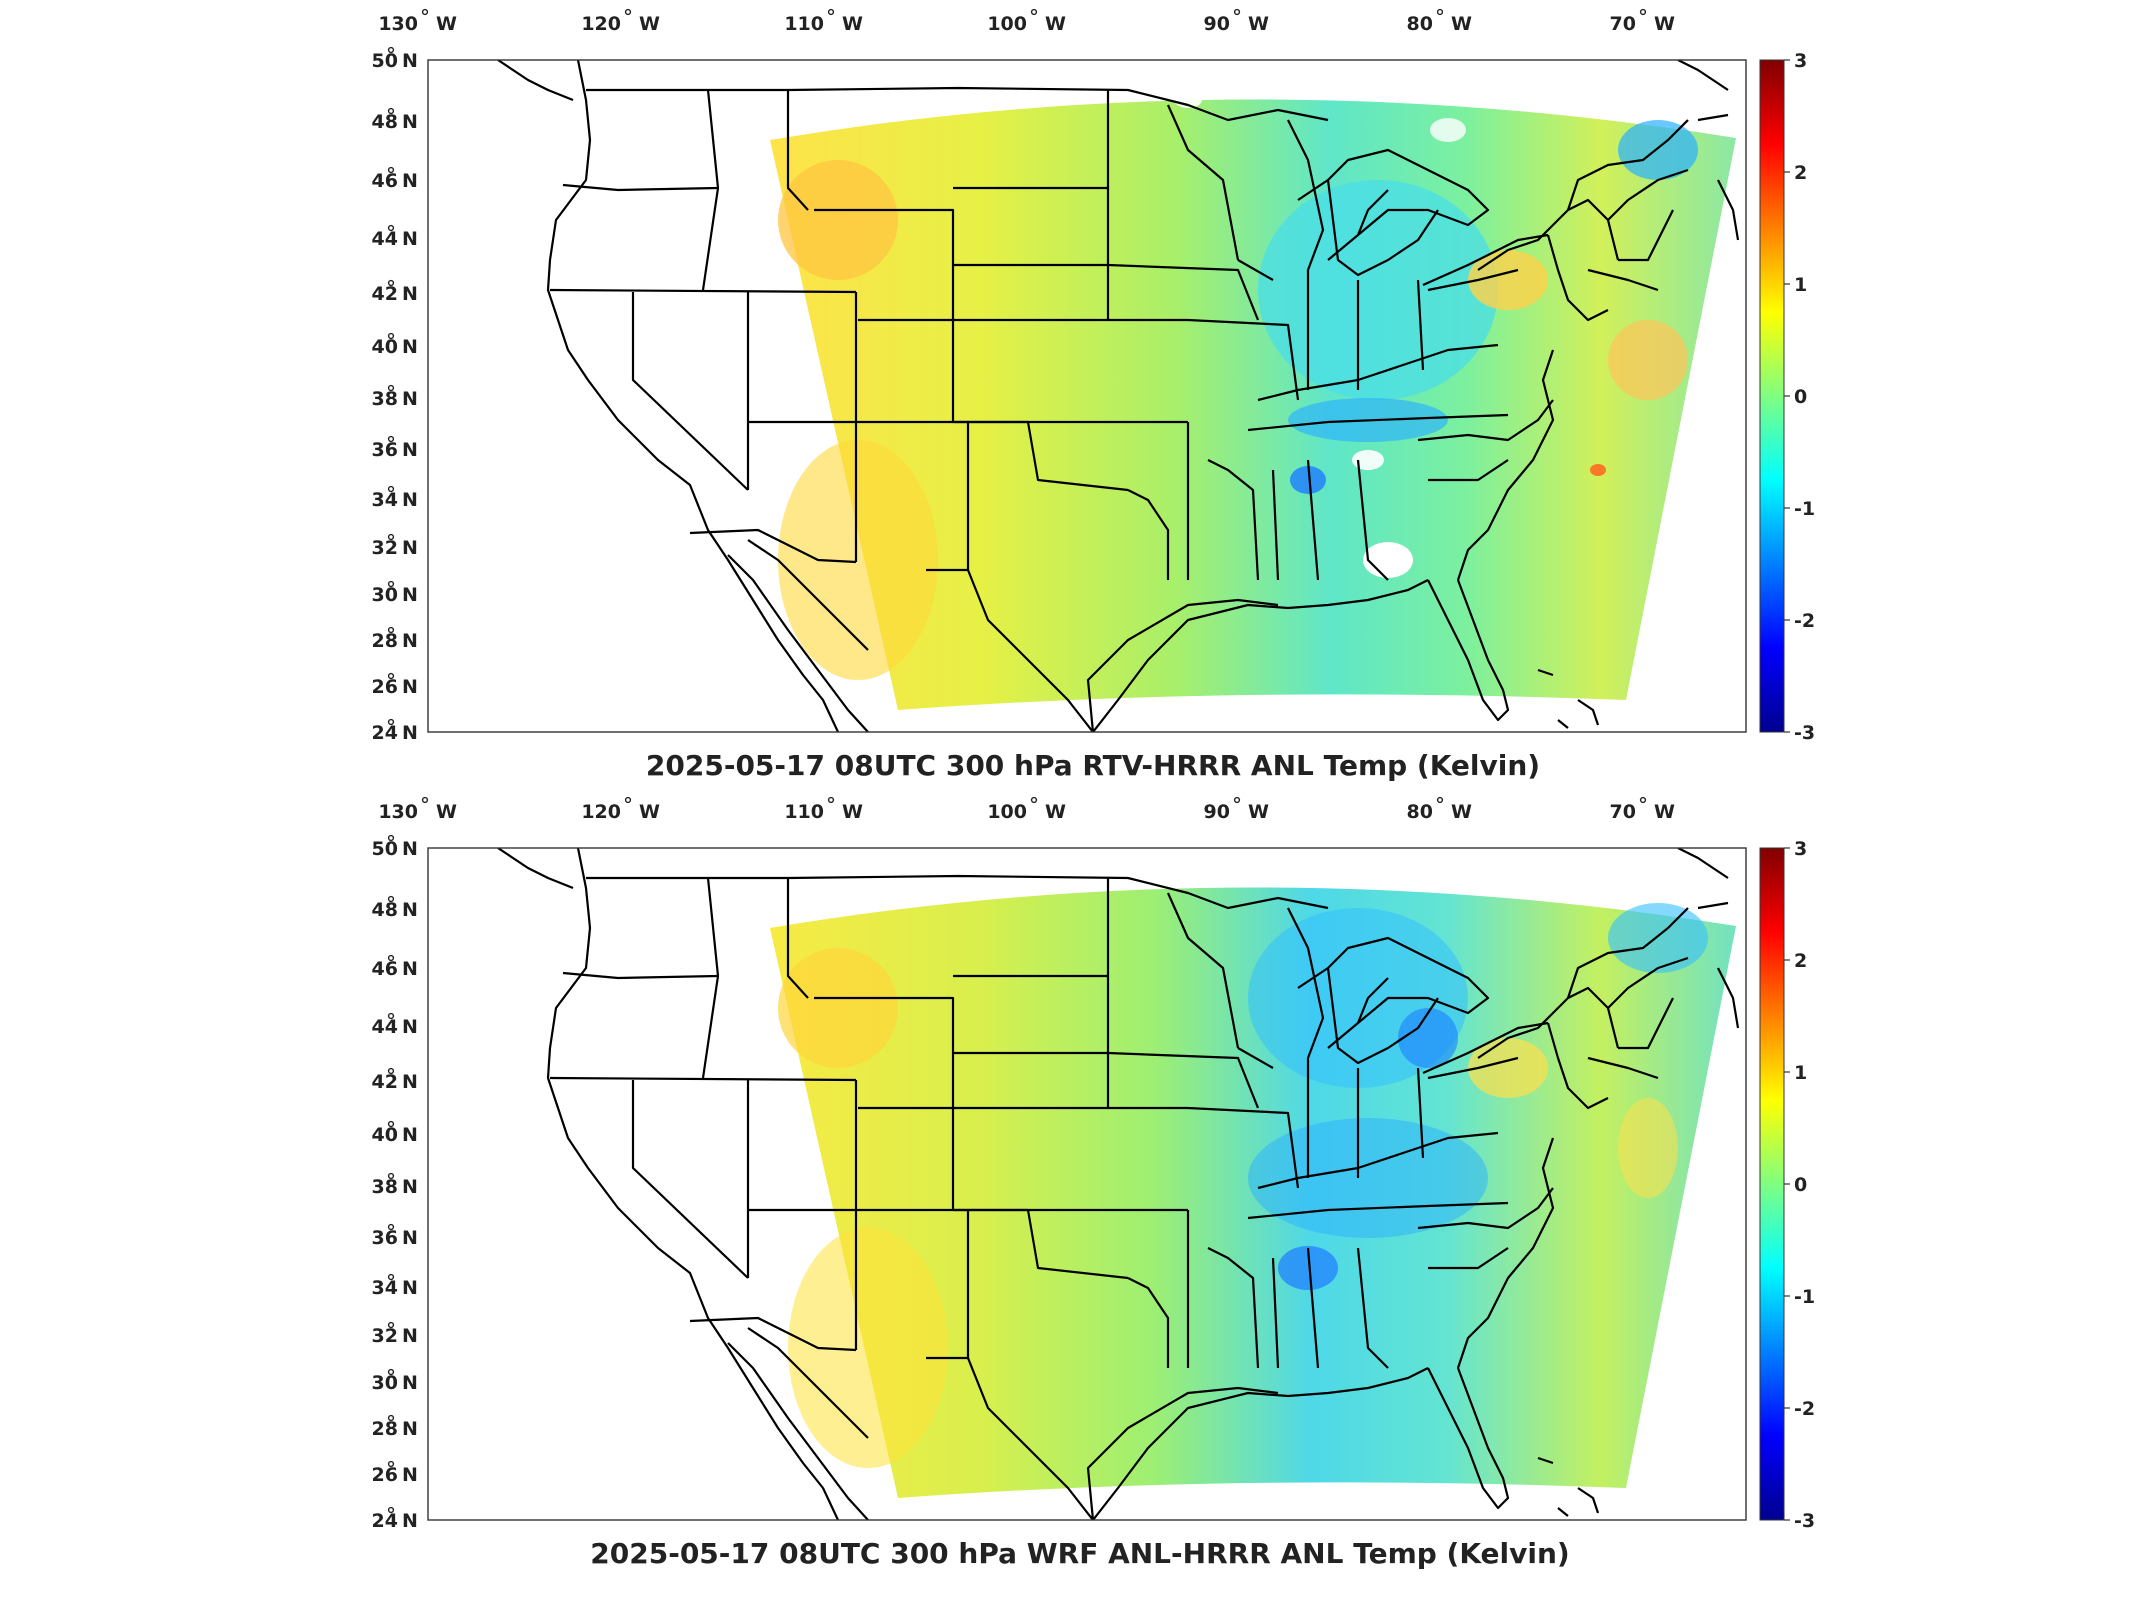  Describe the element at coordinates (385, 122) in the screenshot. I see `lat-label: 48` at that location.